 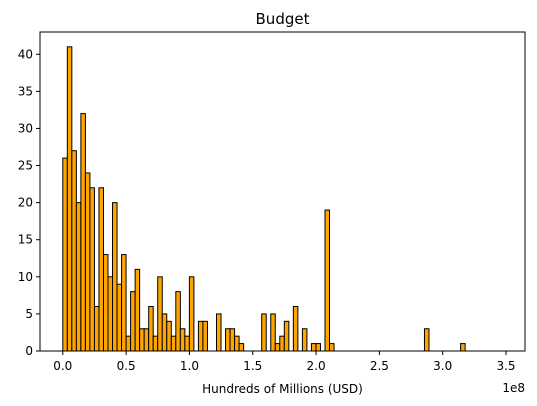 What do you see at coordinates (25, 203) in the screenshot?
I see `y-tick-label: 20` at bounding box center [25, 203].